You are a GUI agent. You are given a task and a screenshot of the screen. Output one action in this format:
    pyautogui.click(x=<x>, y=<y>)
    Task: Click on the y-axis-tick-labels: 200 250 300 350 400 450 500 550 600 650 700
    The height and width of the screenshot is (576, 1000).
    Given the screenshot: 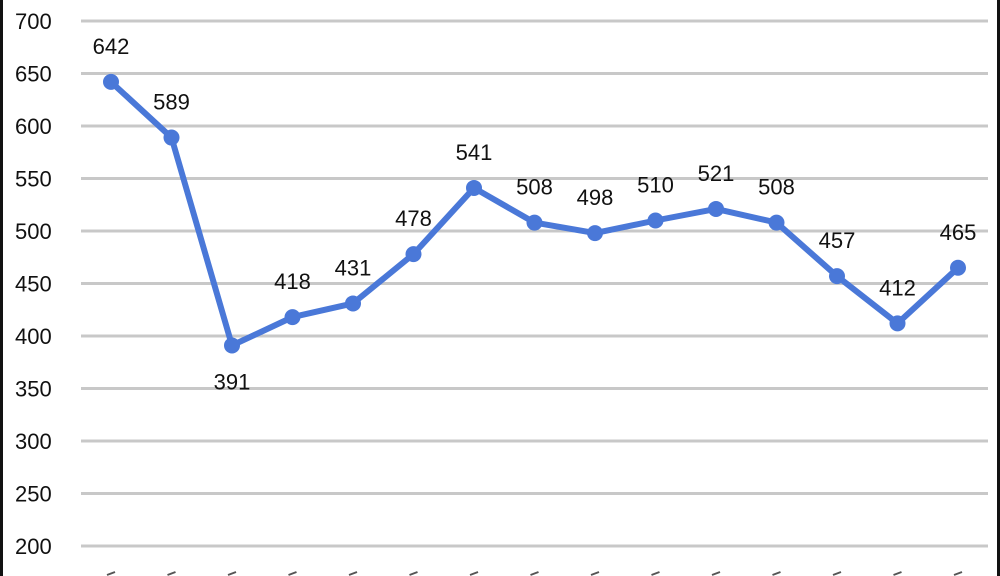 What is the action you would take?
    pyautogui.click(x=33, y=284)
    